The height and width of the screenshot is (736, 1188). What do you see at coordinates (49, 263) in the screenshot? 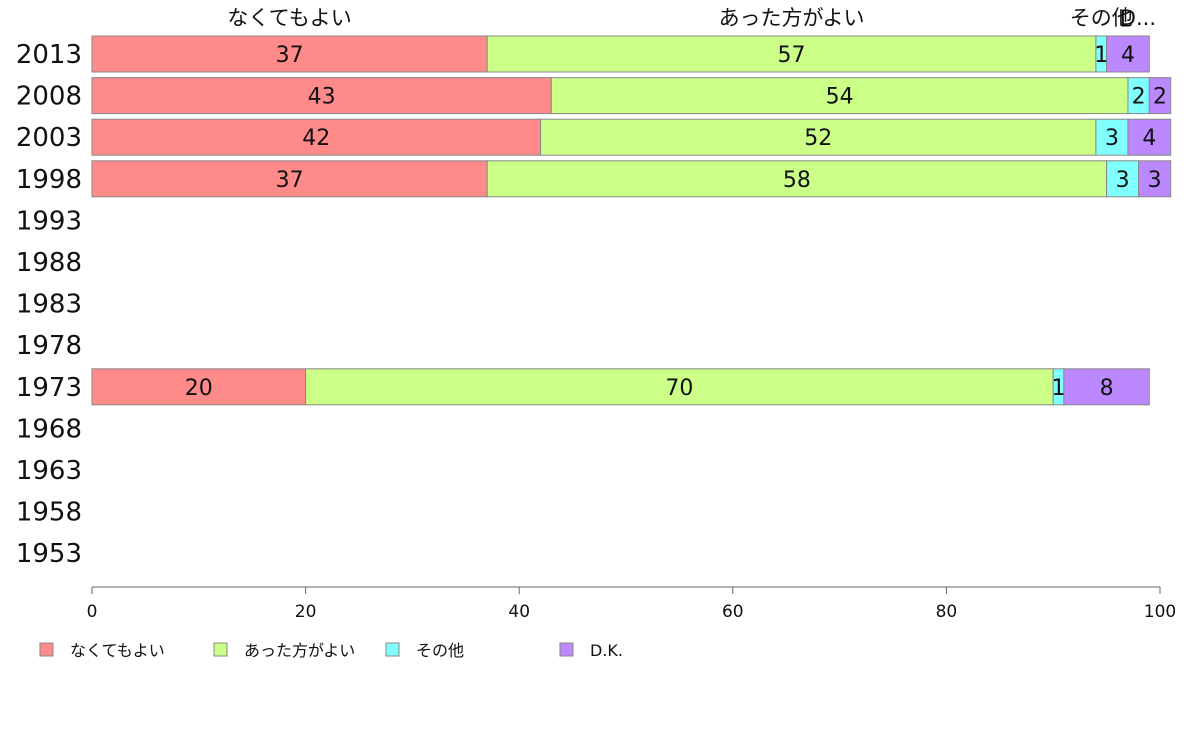
I see `year-label: 1988` at bounding box center [49, 263].